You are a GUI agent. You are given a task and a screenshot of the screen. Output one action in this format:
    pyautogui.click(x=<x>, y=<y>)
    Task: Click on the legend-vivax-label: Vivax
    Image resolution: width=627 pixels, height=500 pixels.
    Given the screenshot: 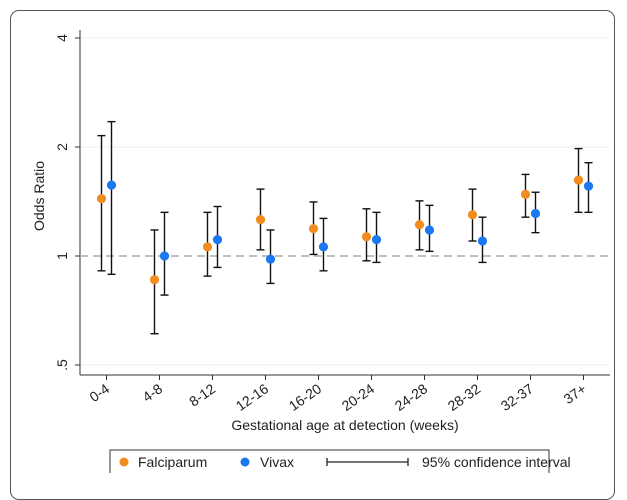 What is the action you would take?
    pyautogui.click(x=277, y=462)
    